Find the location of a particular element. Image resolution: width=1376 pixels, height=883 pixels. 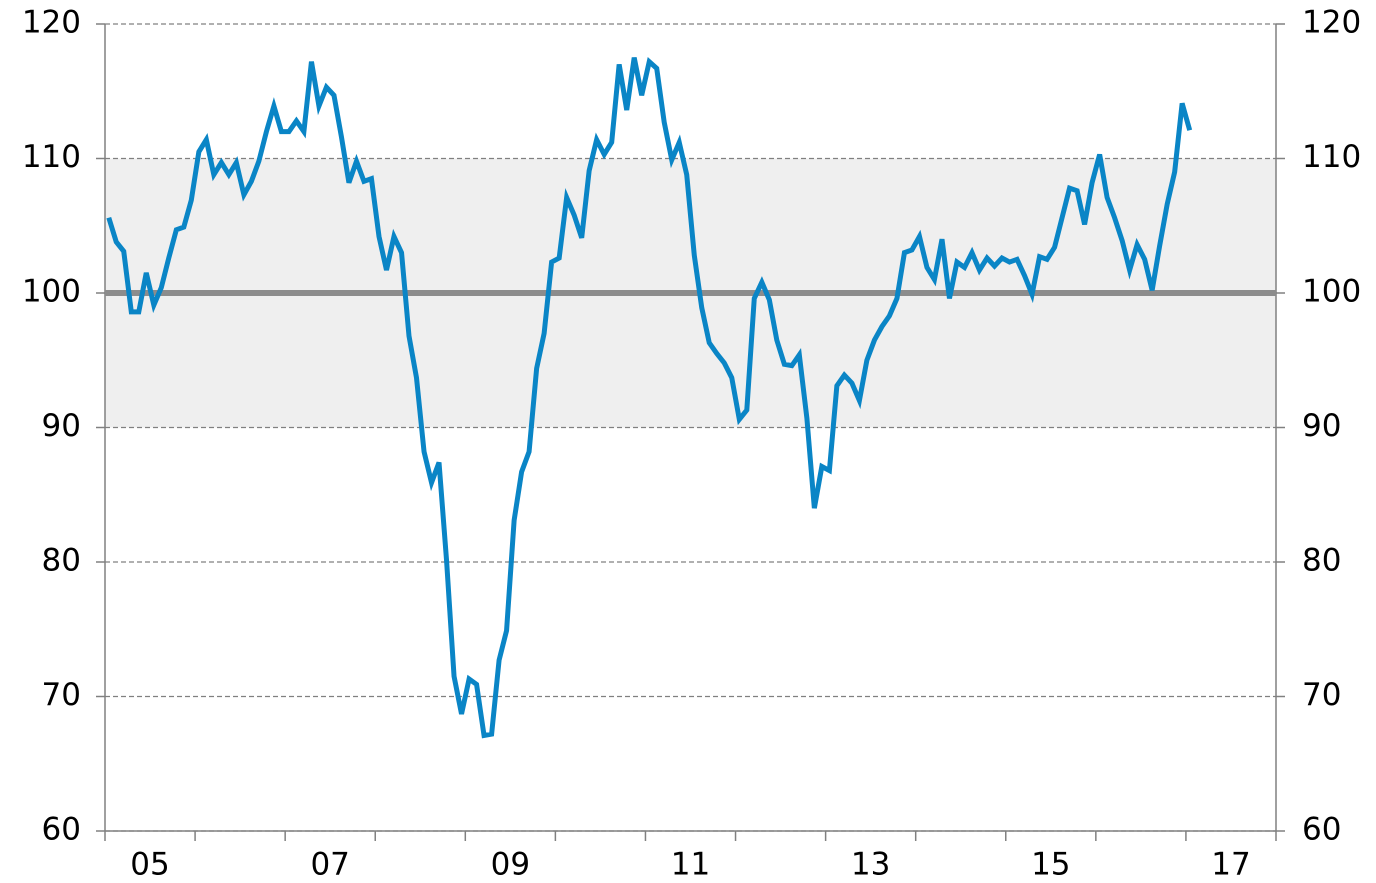

y2-tick-label: 60 is located at coordinates (1321, 830).